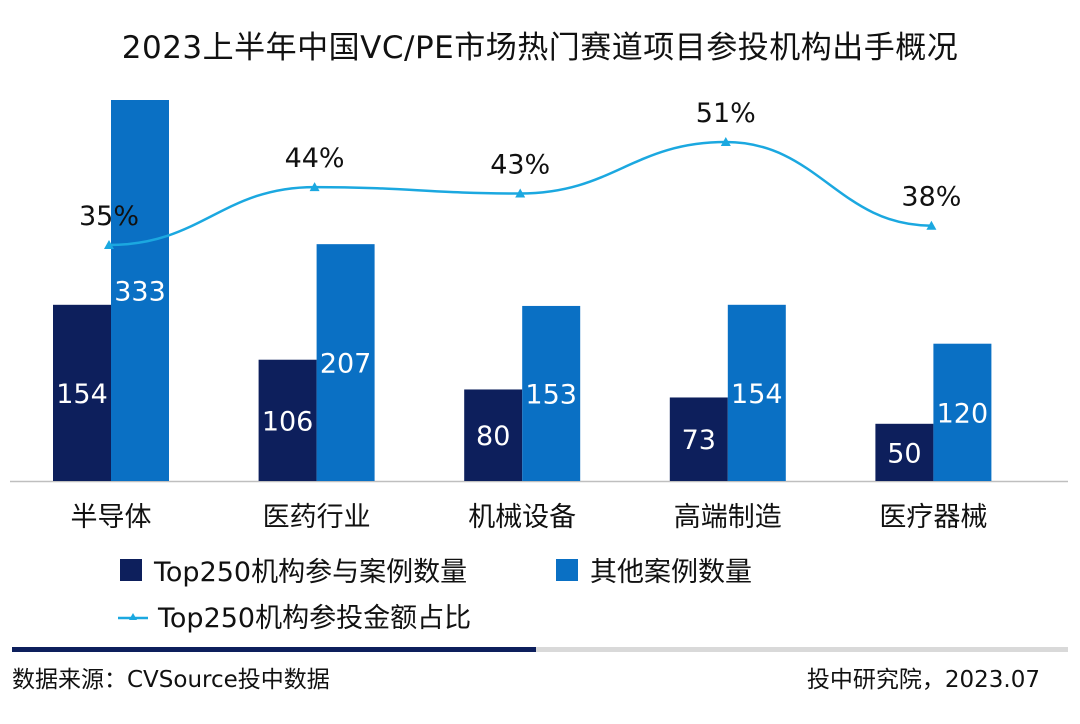  What do you see at coordinates (520, 165) in the screenshot?
I see `line-data-label-2: 43%` at bounding box center [520, 165].